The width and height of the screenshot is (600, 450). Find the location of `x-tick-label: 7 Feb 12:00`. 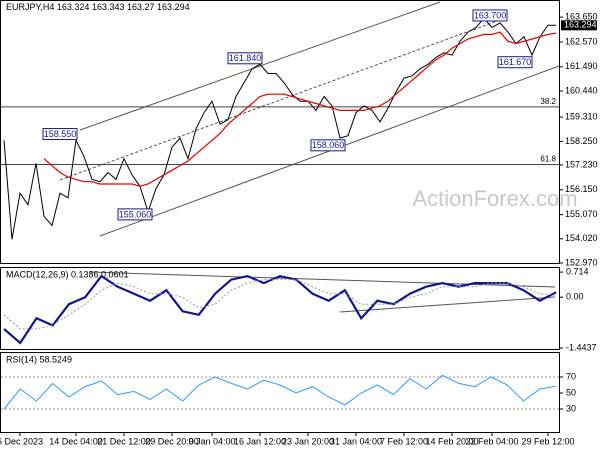

x-tick-label: 7 Feb 12:00 is located at coordinates (404, 441).